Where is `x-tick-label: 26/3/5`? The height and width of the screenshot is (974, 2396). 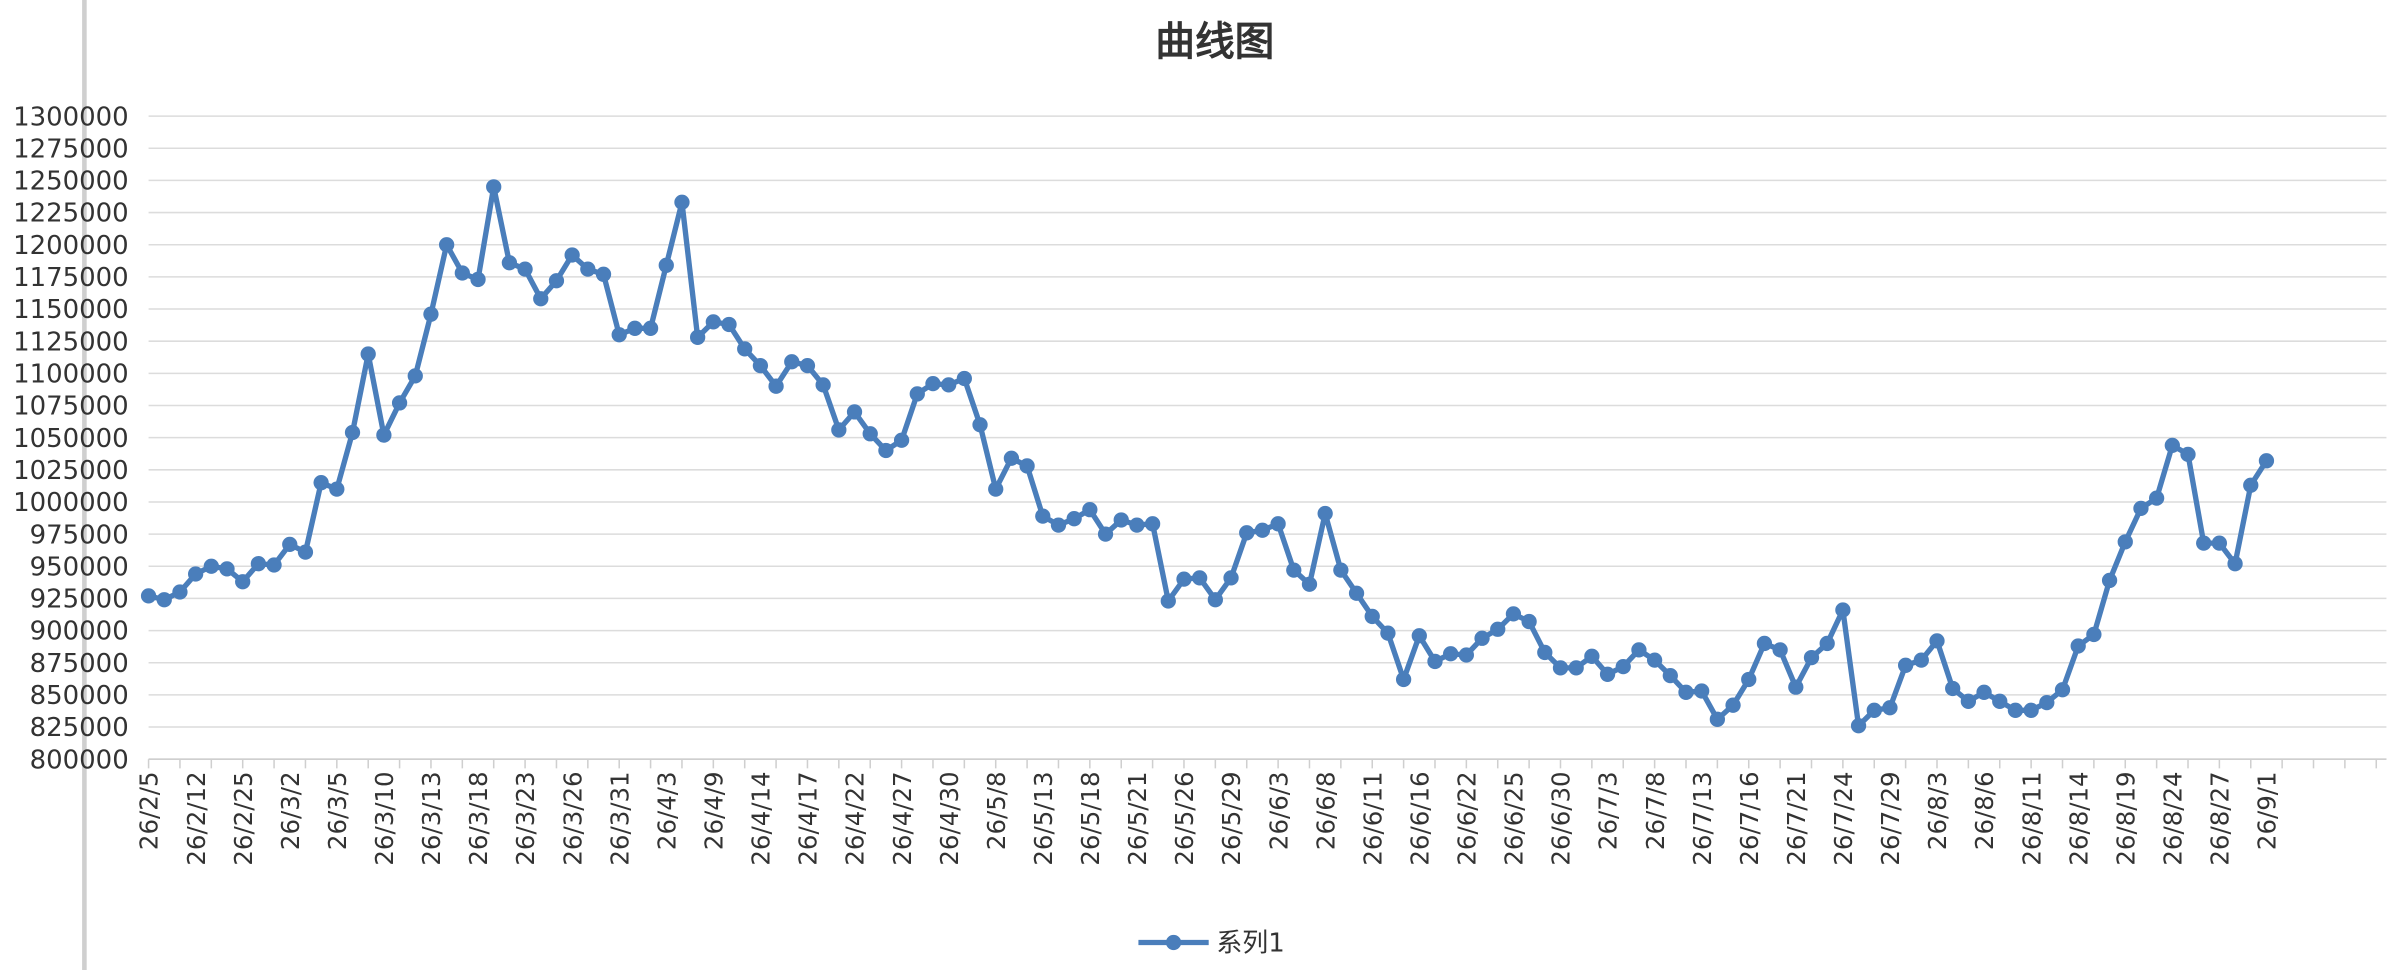 x-tick-label: 26/3/5 is located at coordinates (337, 810).